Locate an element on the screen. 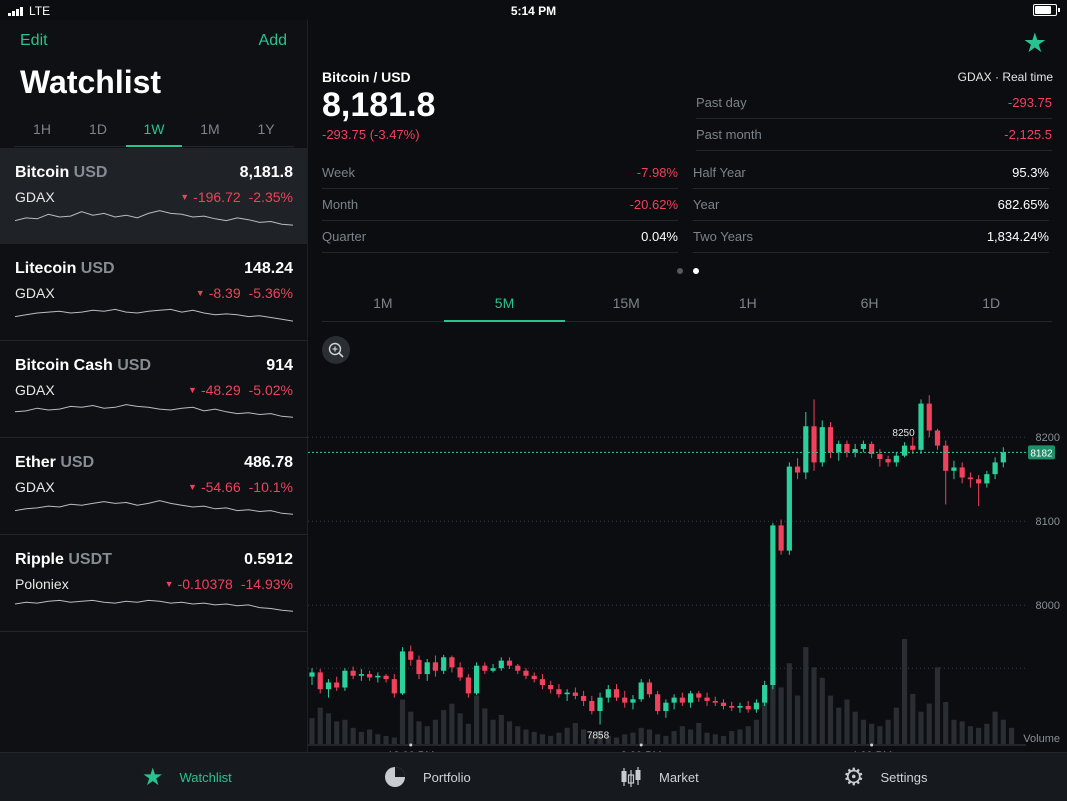  range-tab-1d: 1D is located at coordinates (98, 129).